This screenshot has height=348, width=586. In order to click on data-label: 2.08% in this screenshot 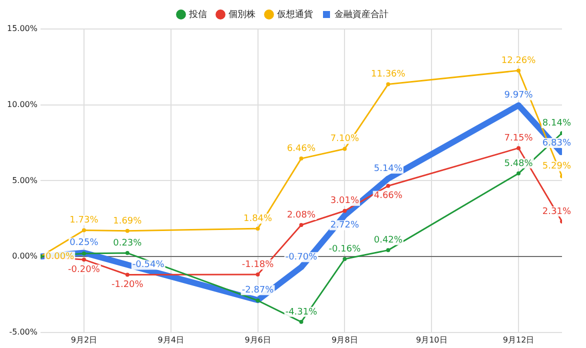, I will do `click(301, 215)`.